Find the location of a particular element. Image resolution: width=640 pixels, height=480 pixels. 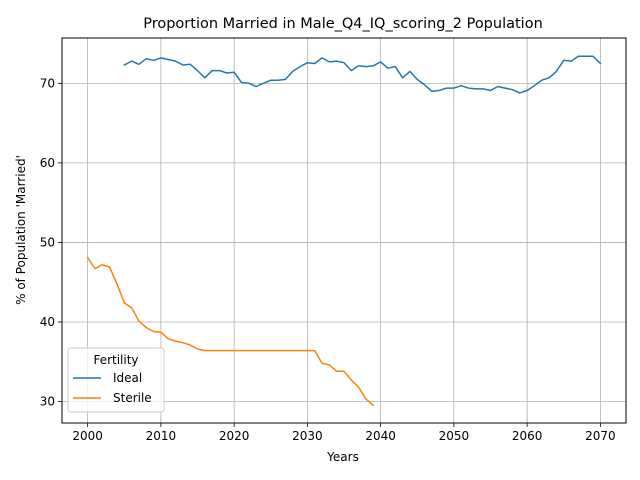

legend: Fertility Ideal Sterile is located at coordinates (116, 380).